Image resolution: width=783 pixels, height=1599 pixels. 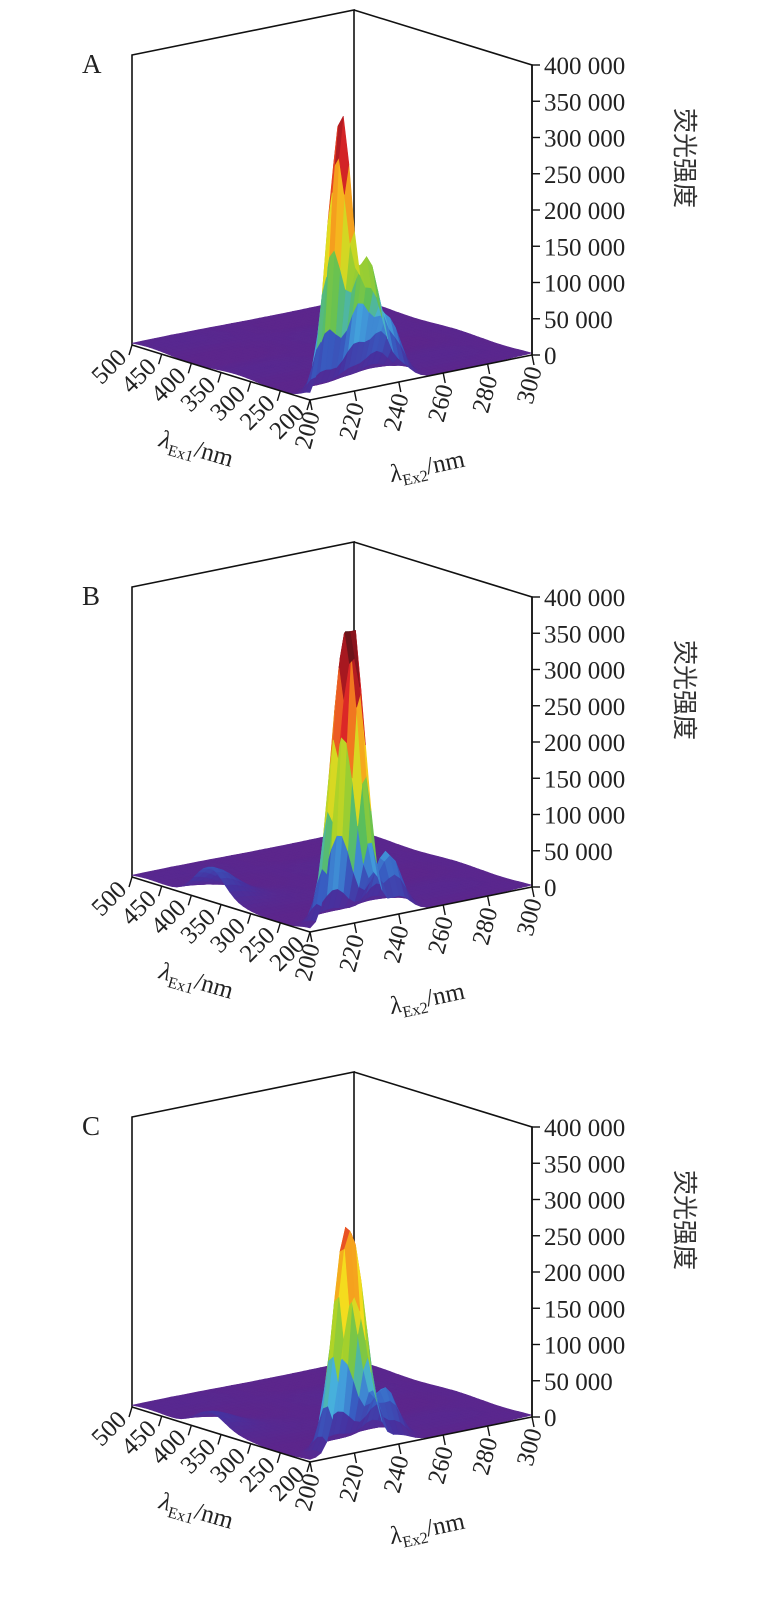 I want to click on surface-cell, so click(x=311, y=385).